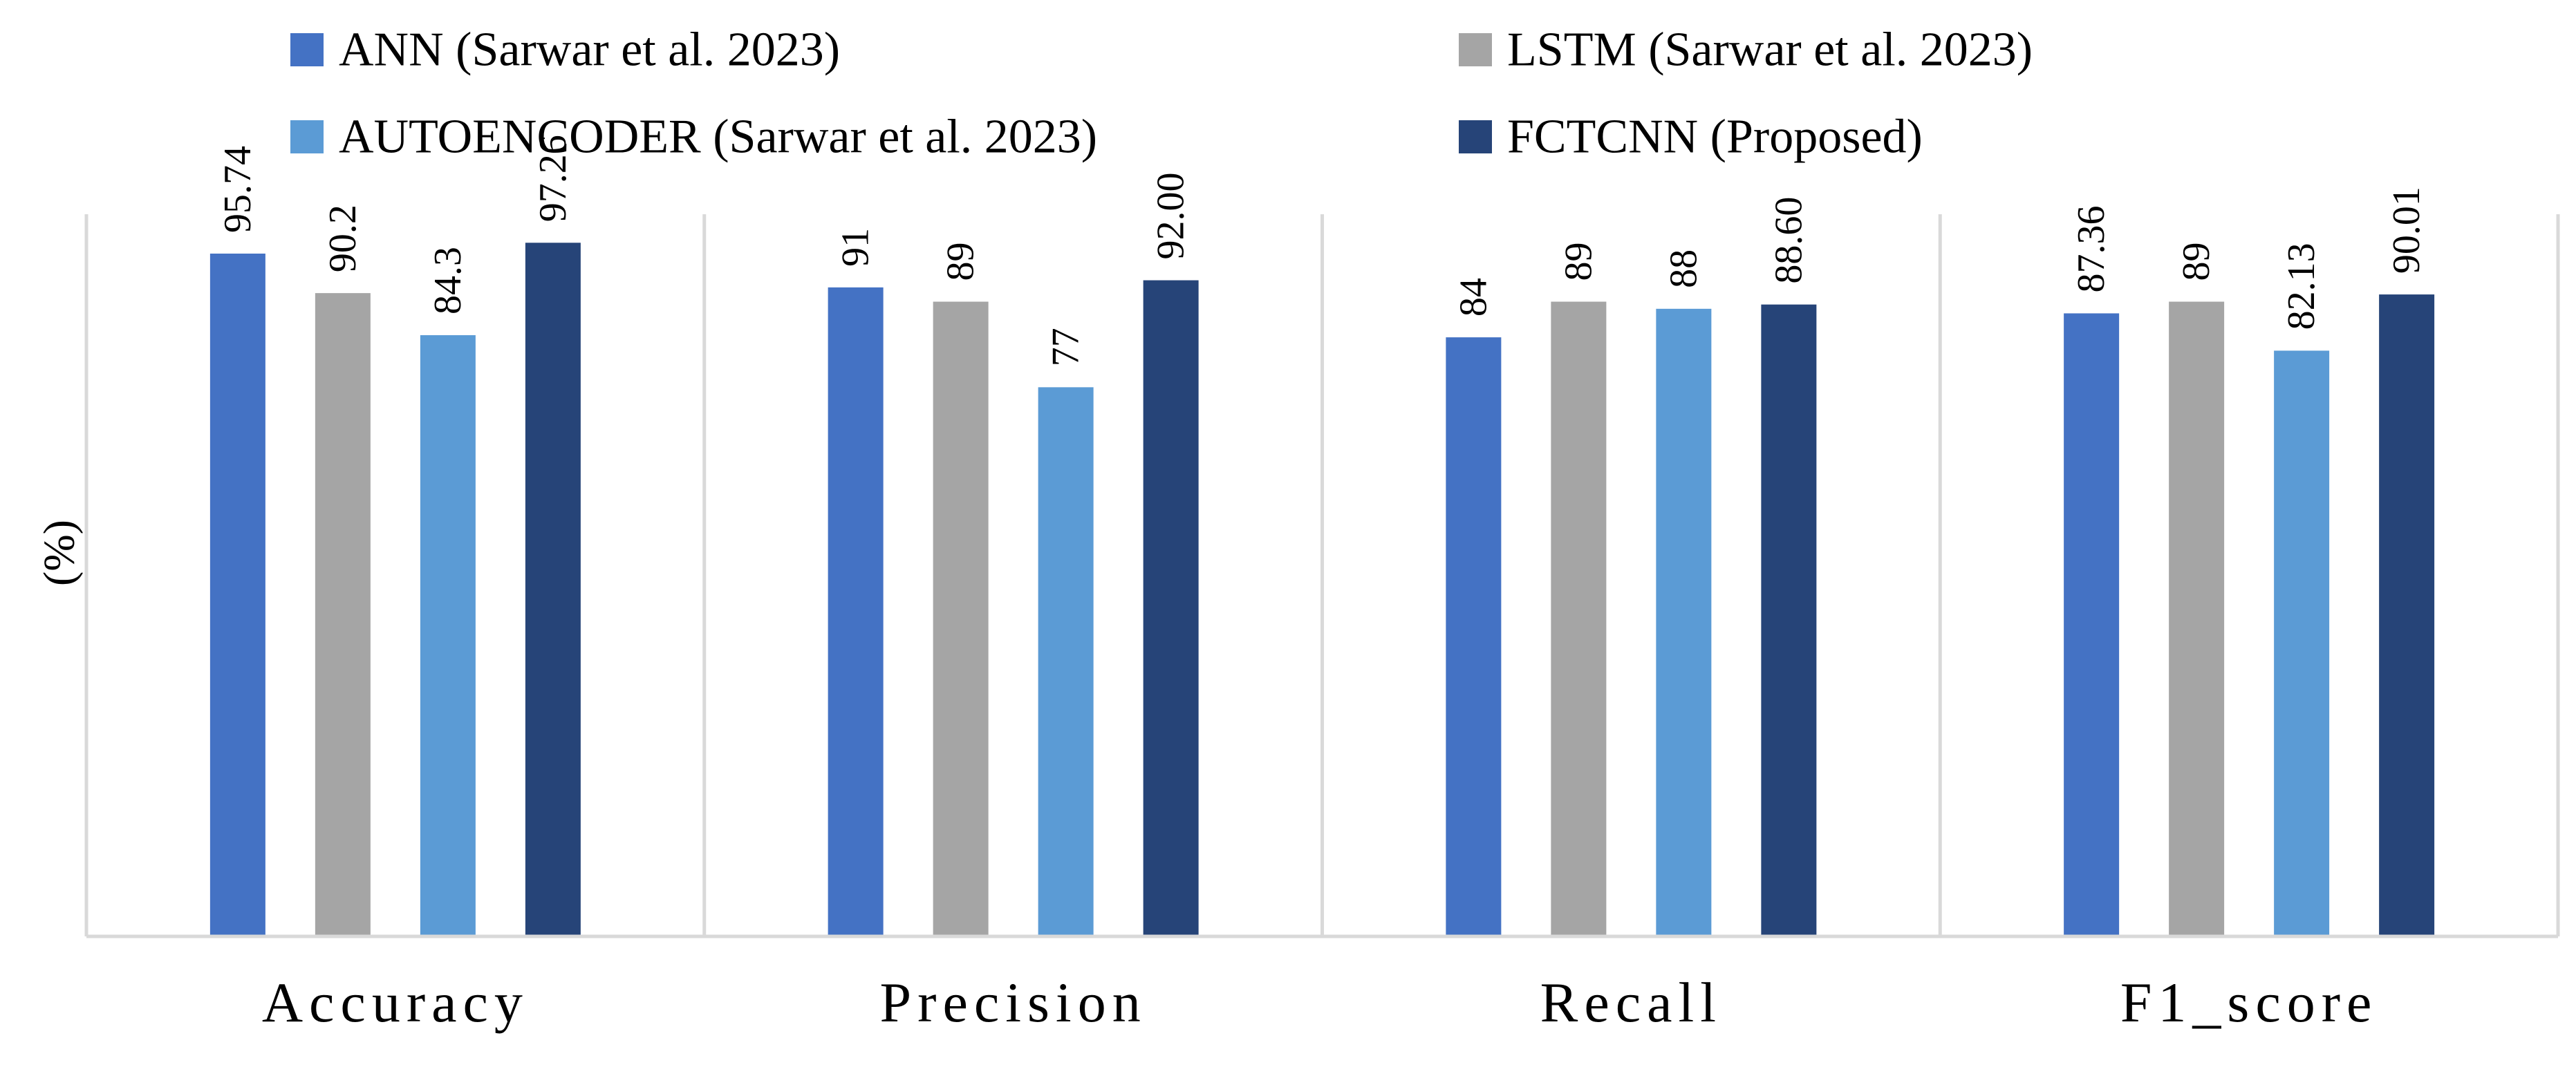 This screenshot has height=1067, width=2576. I want to click on bar-f1-score-lstm, so click(2197, 618).